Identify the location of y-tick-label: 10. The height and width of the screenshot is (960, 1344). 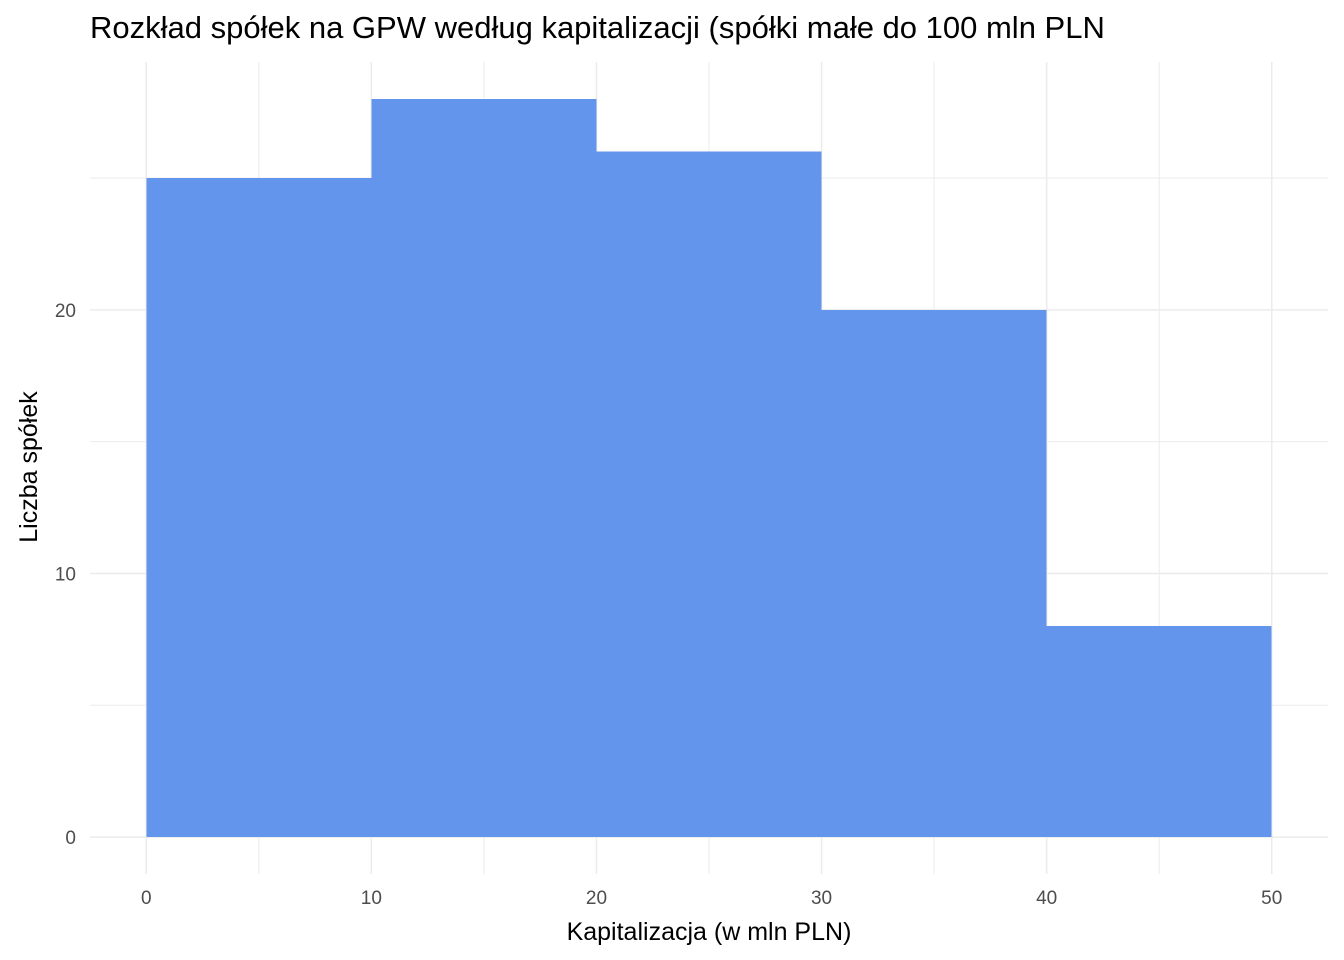
(65, 574).